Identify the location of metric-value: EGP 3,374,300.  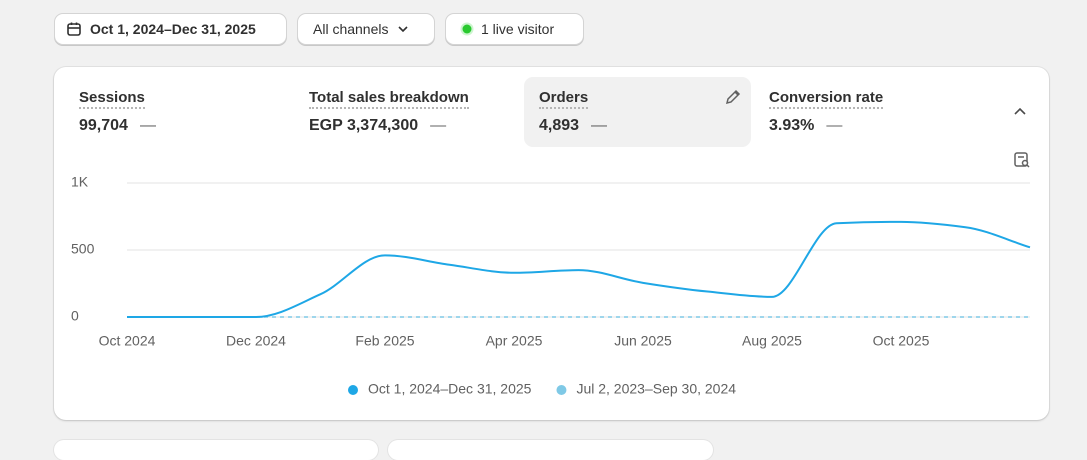
(364, 125).